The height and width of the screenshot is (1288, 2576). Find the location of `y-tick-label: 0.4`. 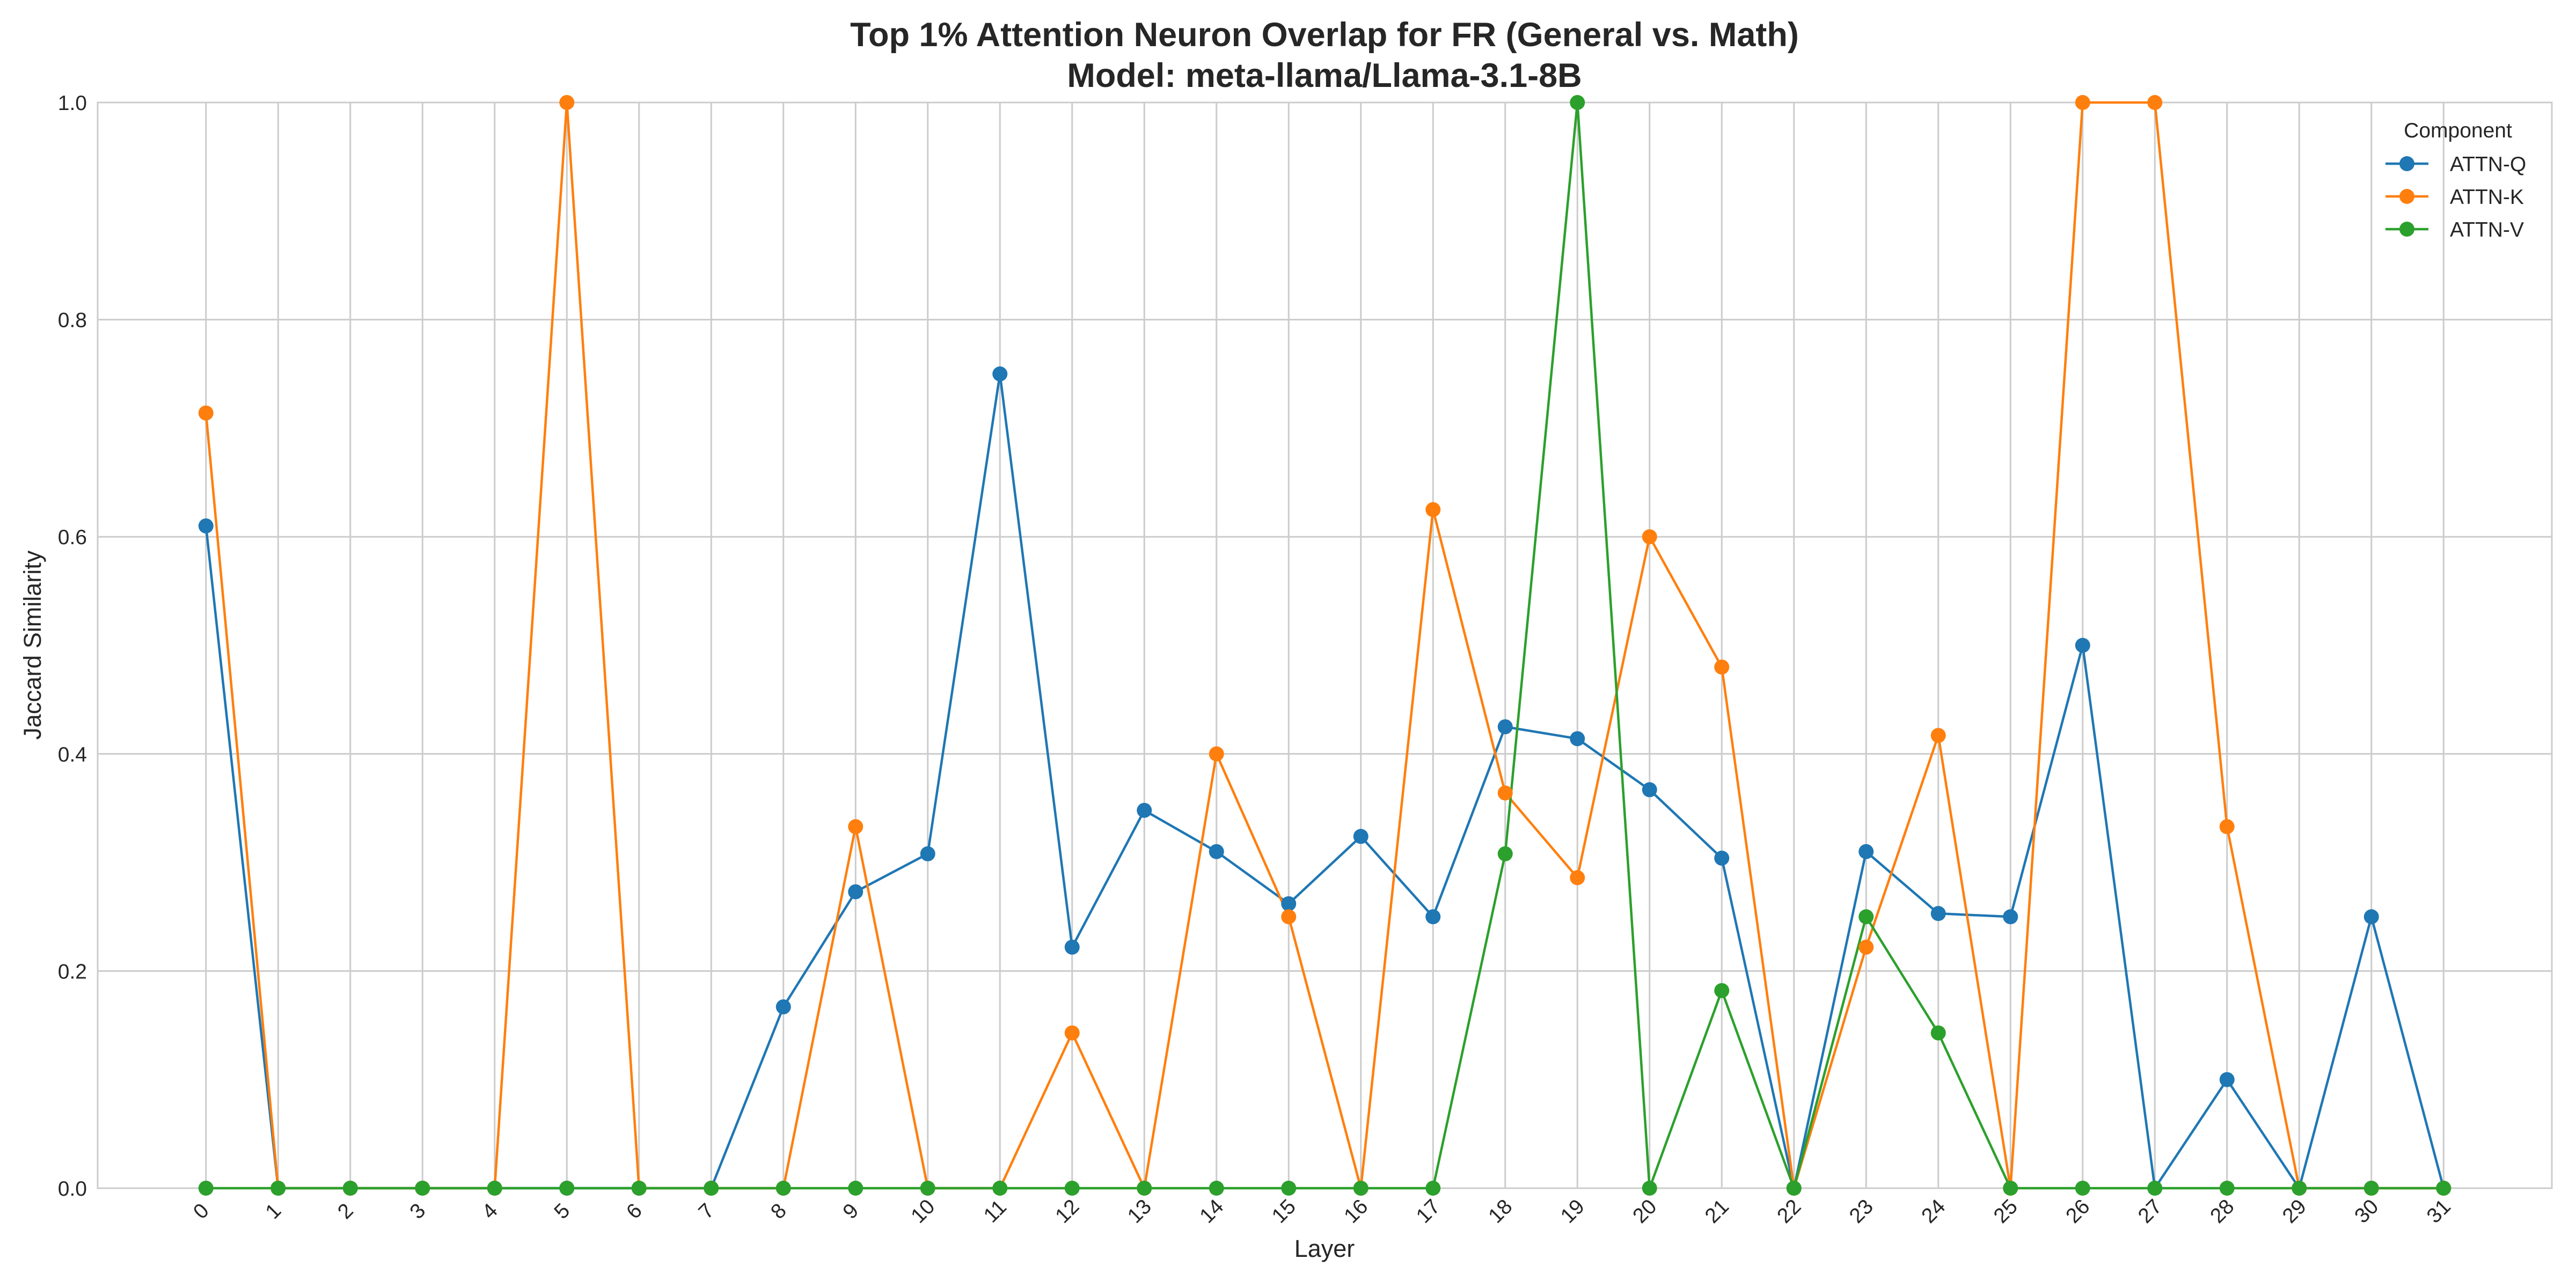

y-tick-label: 0.4 is located at coordinates (72, 754).